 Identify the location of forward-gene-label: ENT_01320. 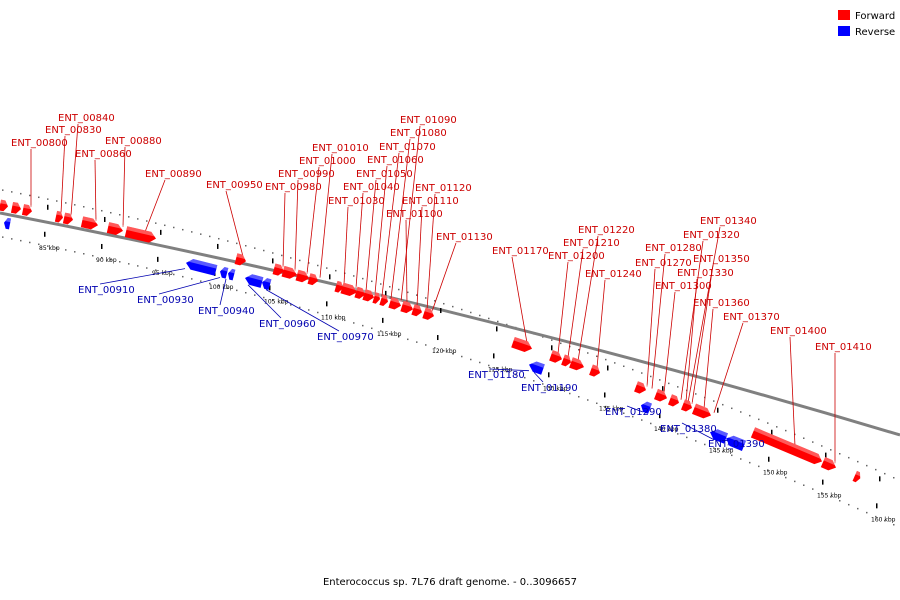
(711, 235).